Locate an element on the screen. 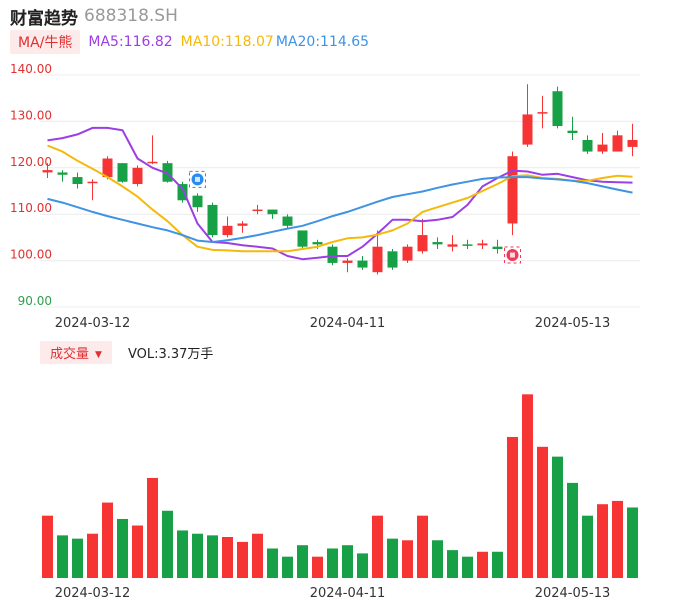 This screenshot has height=606, width=686. marker-glyph is located at coordinates (197, 179).